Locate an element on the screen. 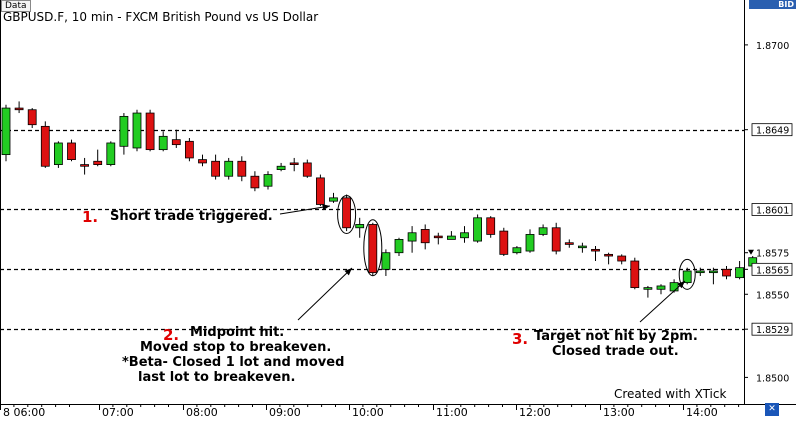 This screenshot has height=422, width=796. price-tick: 1.8565 is located at coordinates (768, 269).